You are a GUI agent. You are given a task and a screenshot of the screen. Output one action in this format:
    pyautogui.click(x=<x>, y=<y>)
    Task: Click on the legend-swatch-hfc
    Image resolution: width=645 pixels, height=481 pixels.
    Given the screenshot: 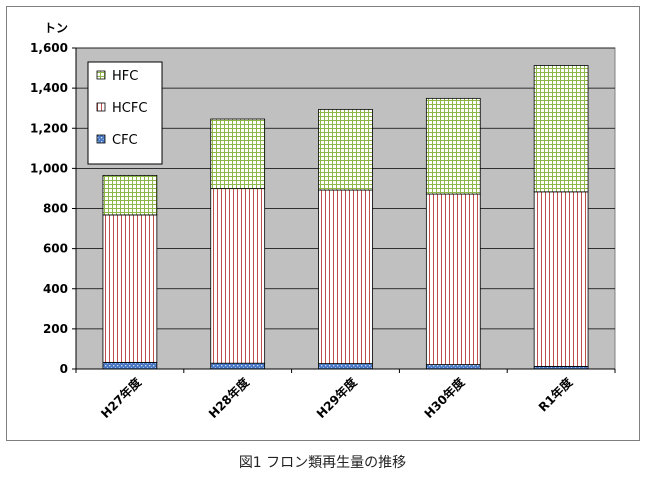 What is the action you would take?
    pyautogui.click(x=101, y=75)
    